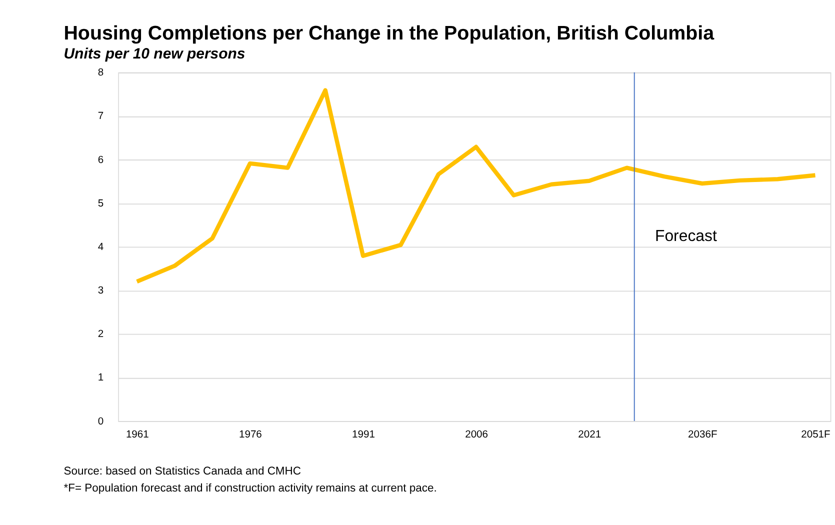  I want to click on chart-subtitle: Units per 10 new persons, so click(155, 53).